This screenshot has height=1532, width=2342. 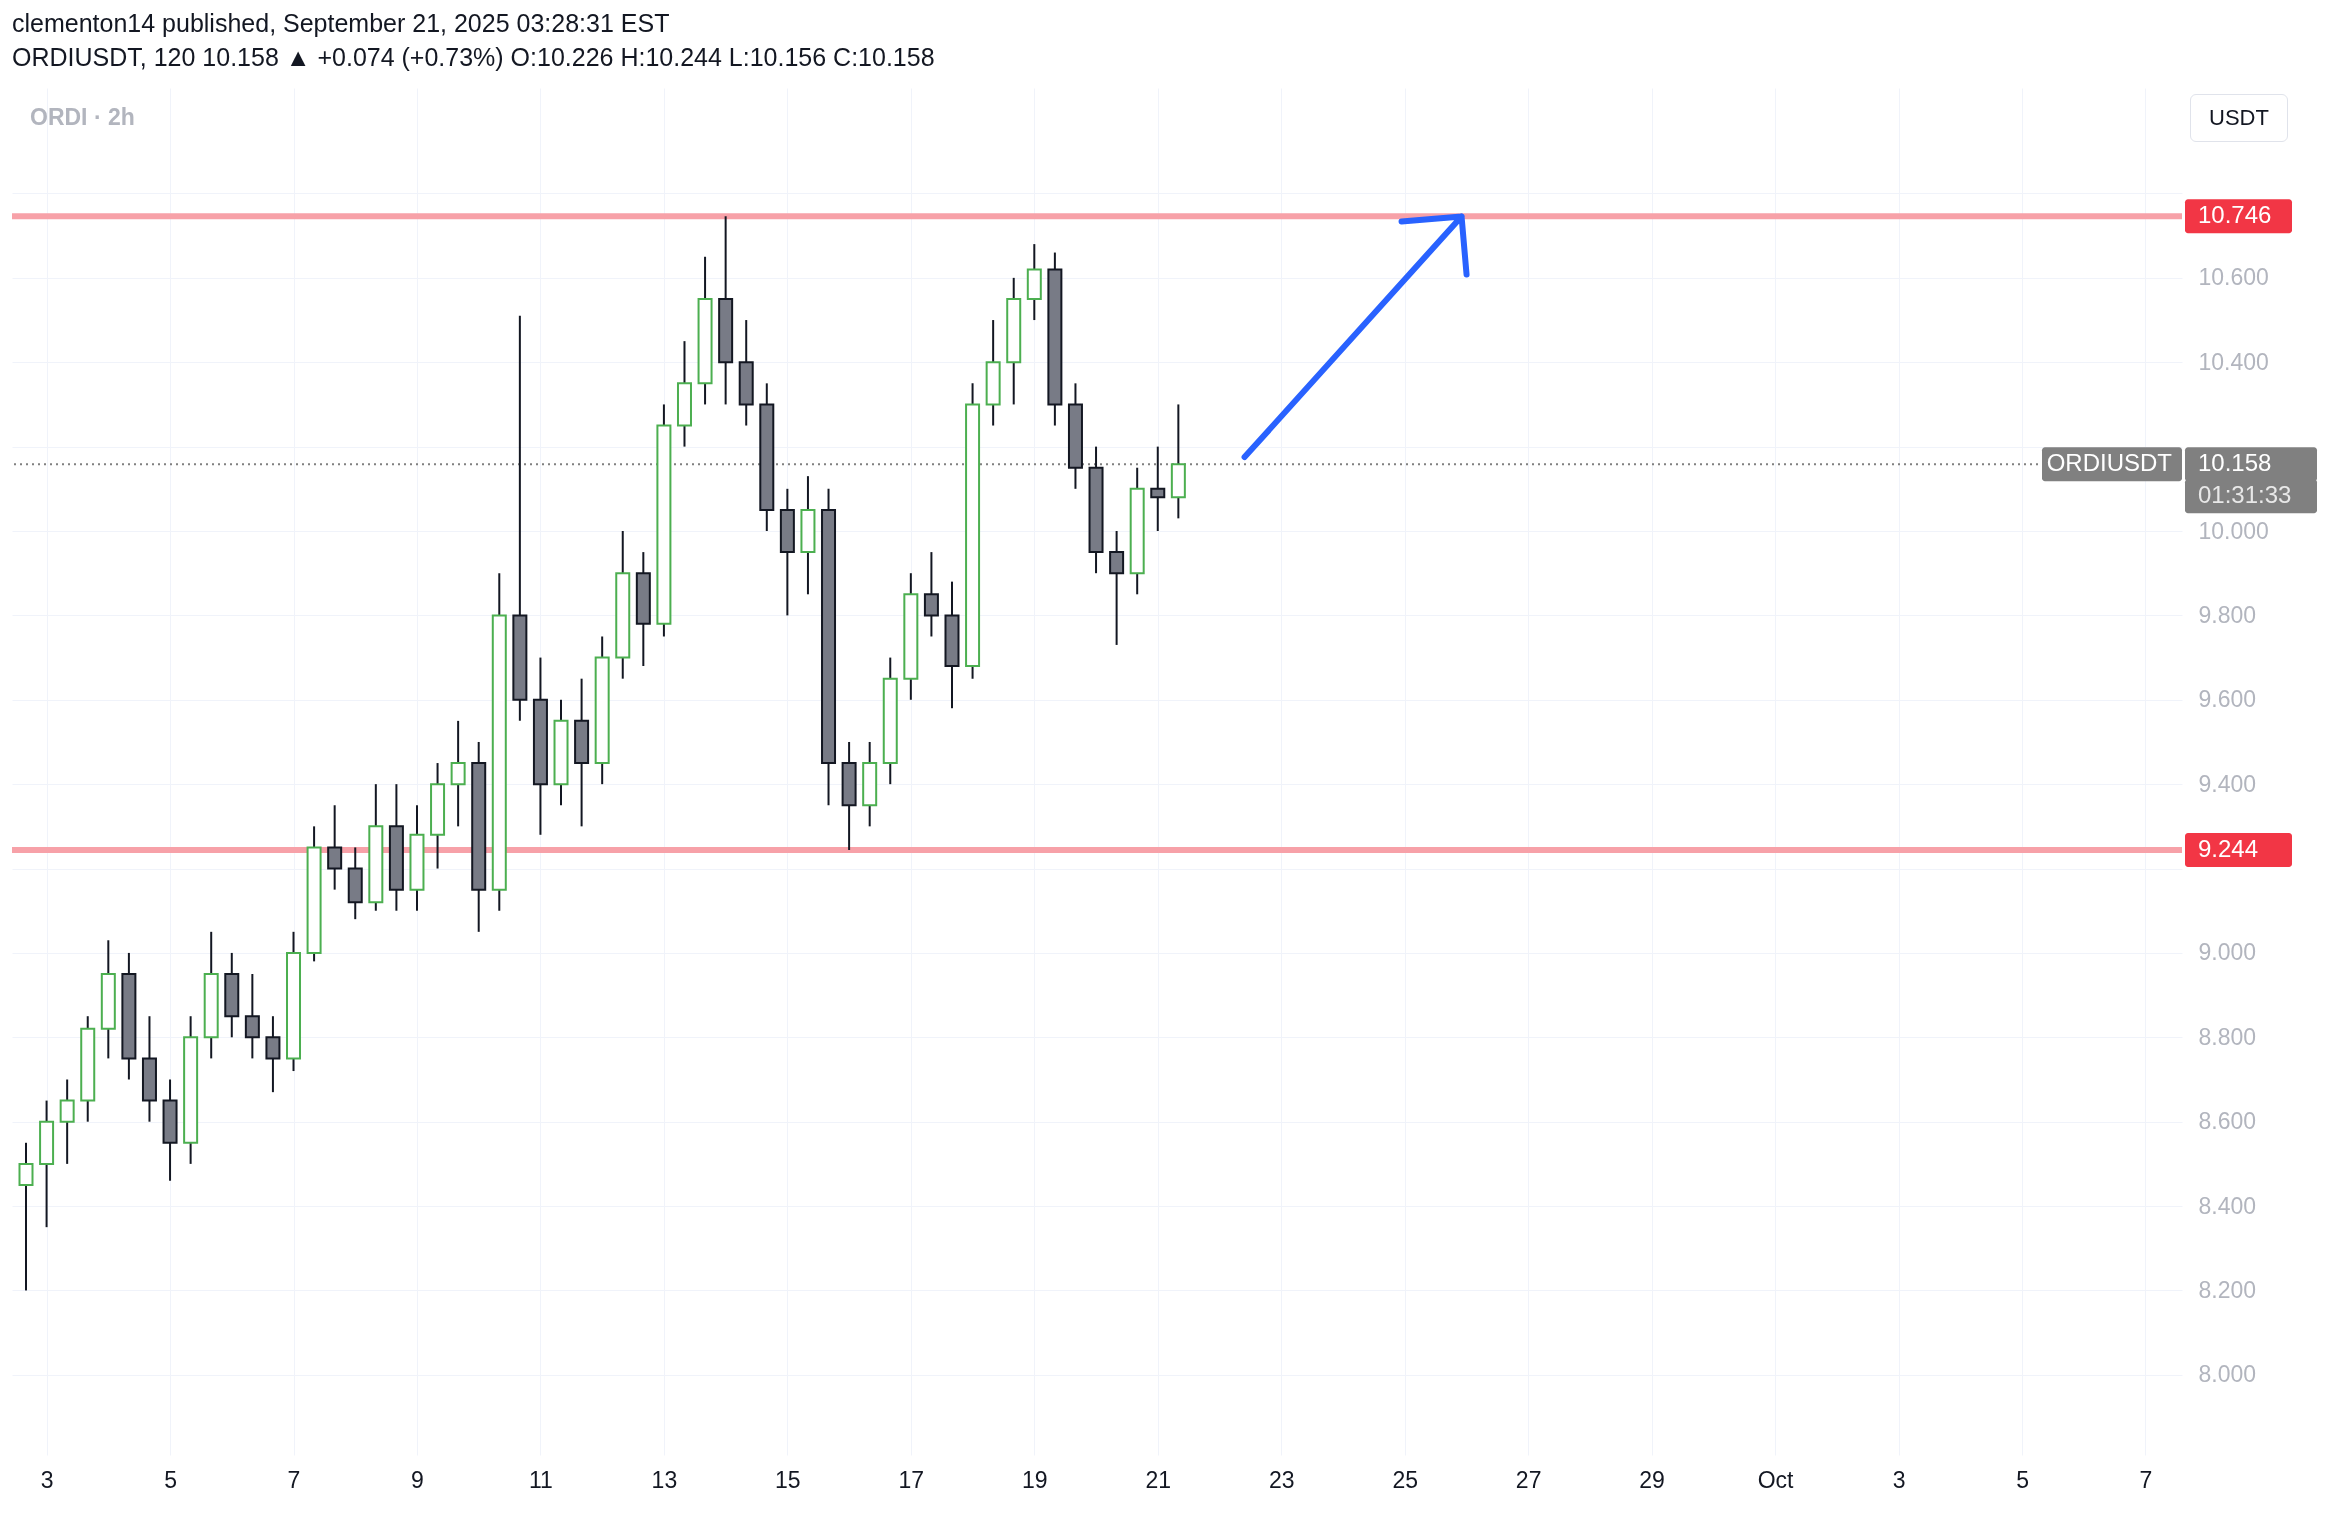 I want to click on y-tick-label: 8.000, so click(x=2227, y=1374).